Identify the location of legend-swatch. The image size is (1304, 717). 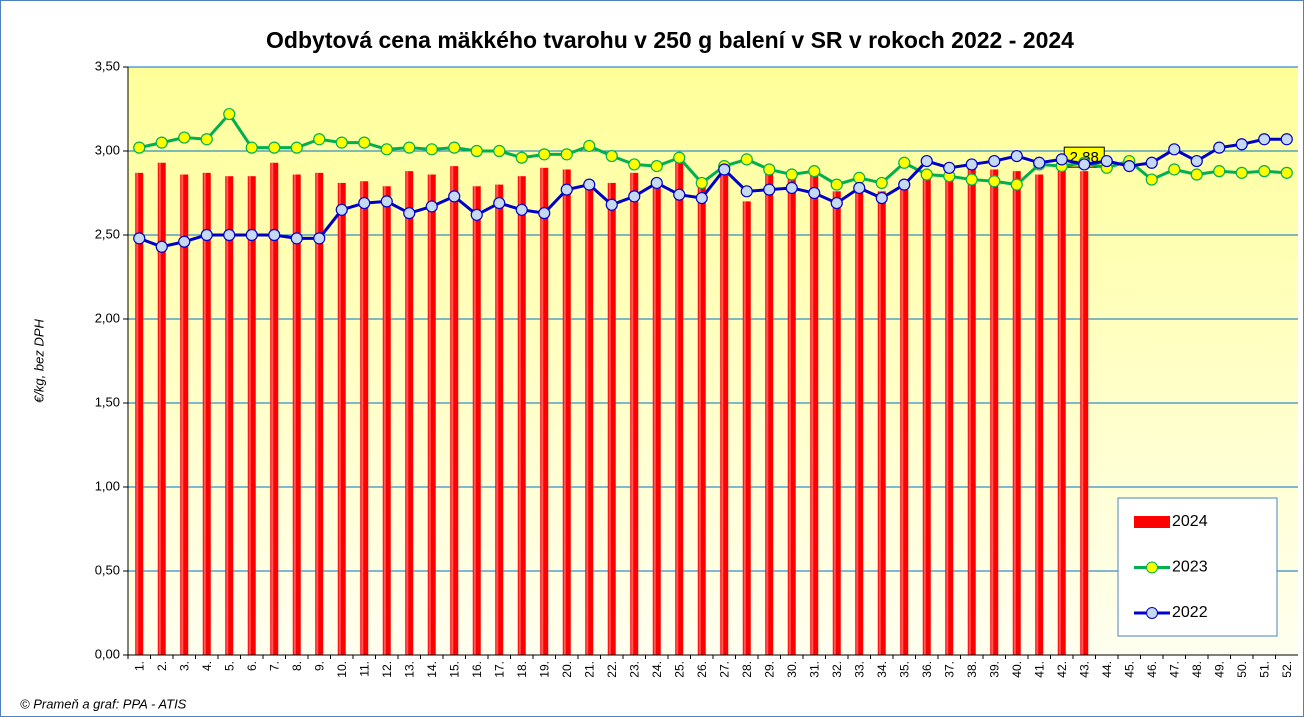
(1152, 522).